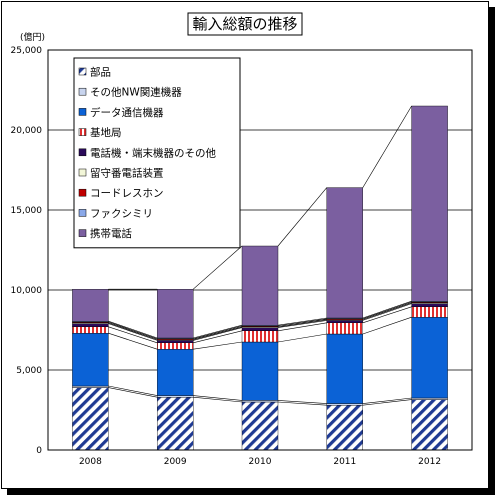  Describe the element at coordinates (27, 51) in the screenshot. I see `y-tick-label: 25,000` at that location.